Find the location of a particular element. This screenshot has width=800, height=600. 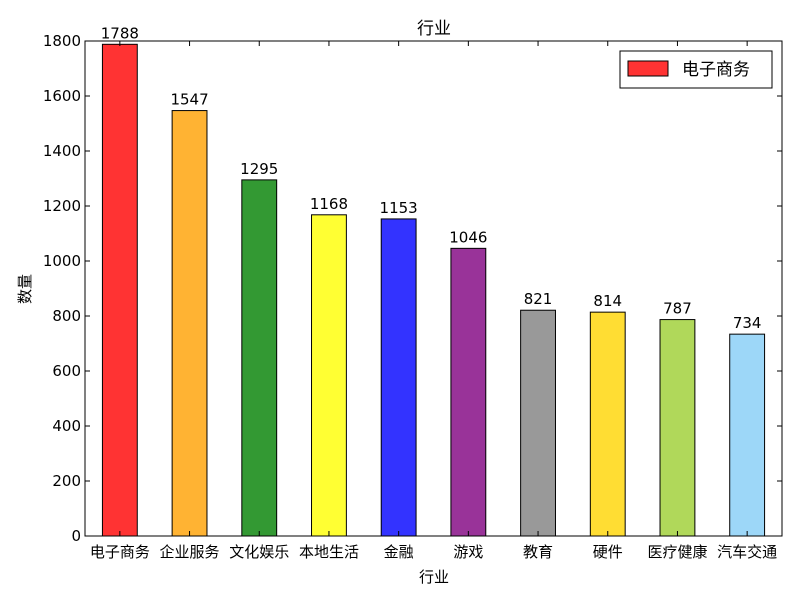

data-label-4: 1153 is located at coordinates (399, 208).